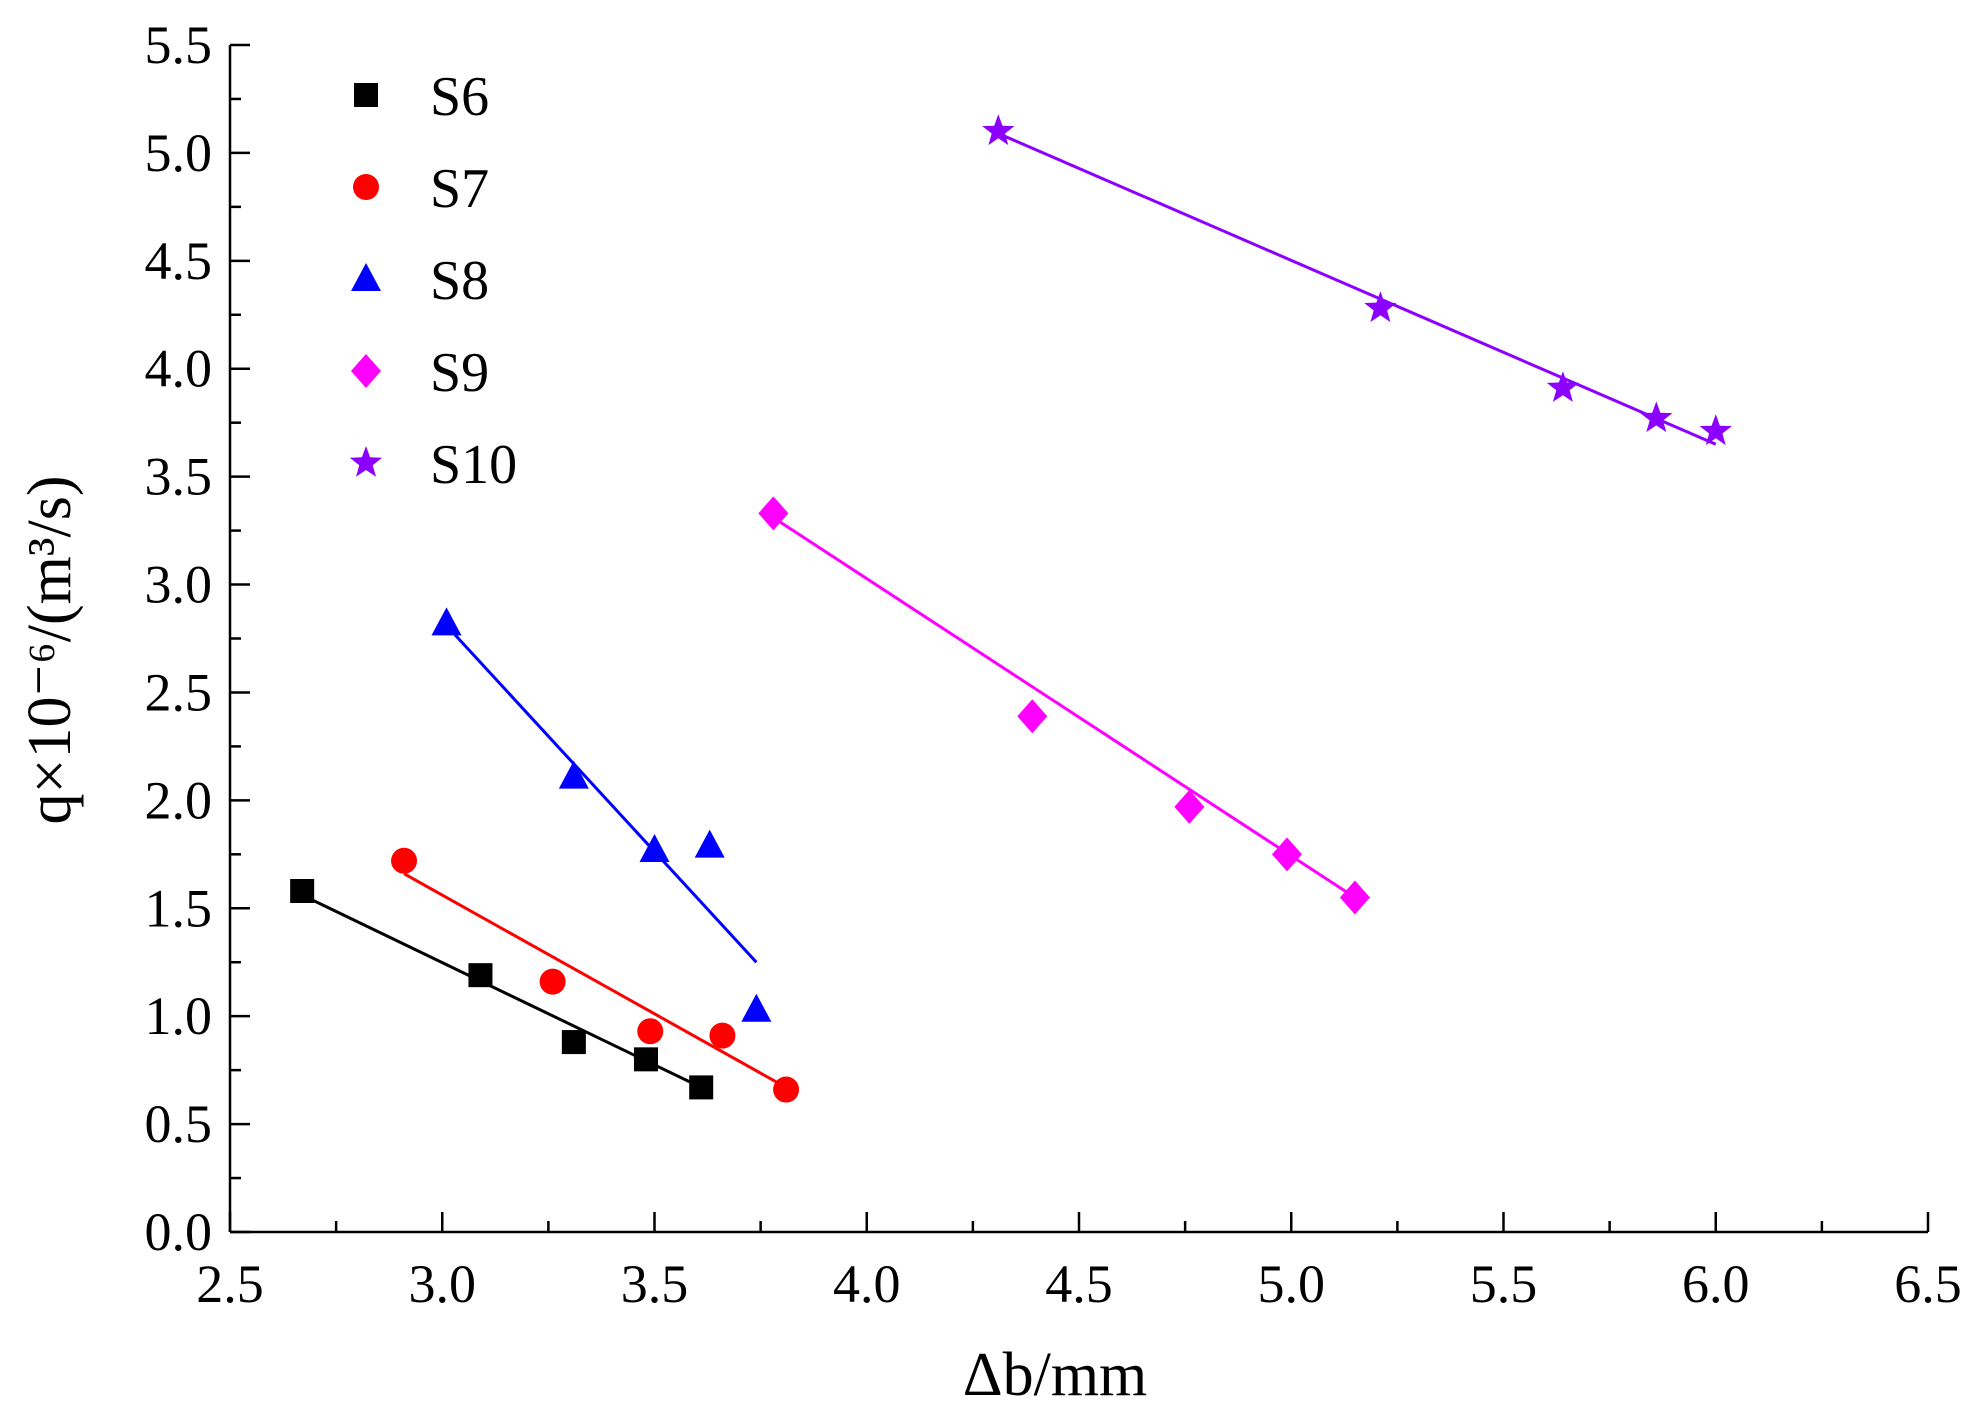 The height and width of the screenshot is (1423, 1977). What do you see at coordinates (497, 989) in the screenshot?
I see `fit-line-s6` at bounding box center [497, 989].